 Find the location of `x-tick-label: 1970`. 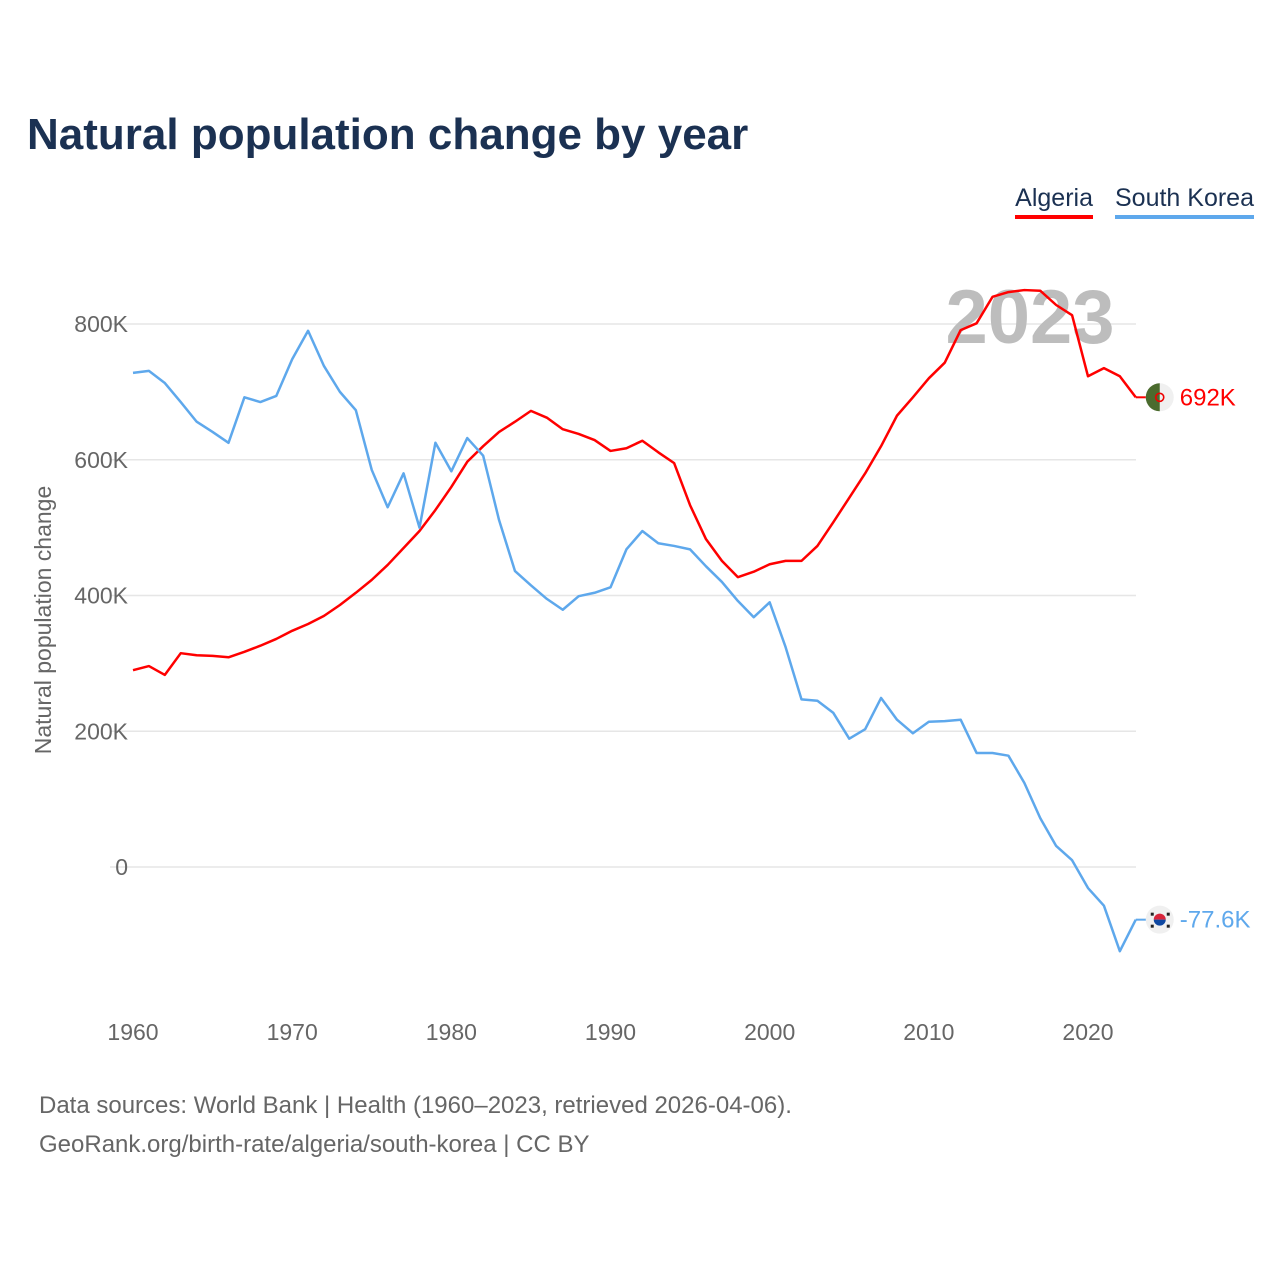

x-tick-label: 1970 is located at coordinates (292, 1032).